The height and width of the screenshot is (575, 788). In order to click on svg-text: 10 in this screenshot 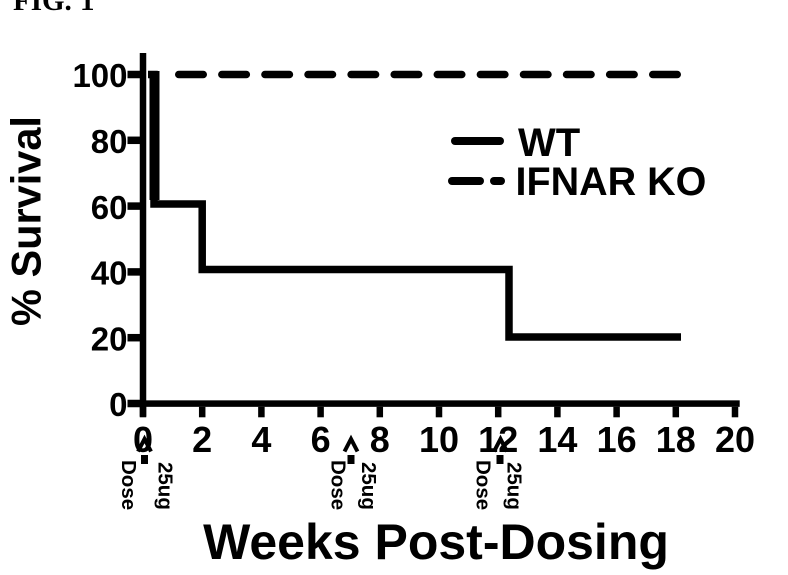, I will do `click(439, 439)`.